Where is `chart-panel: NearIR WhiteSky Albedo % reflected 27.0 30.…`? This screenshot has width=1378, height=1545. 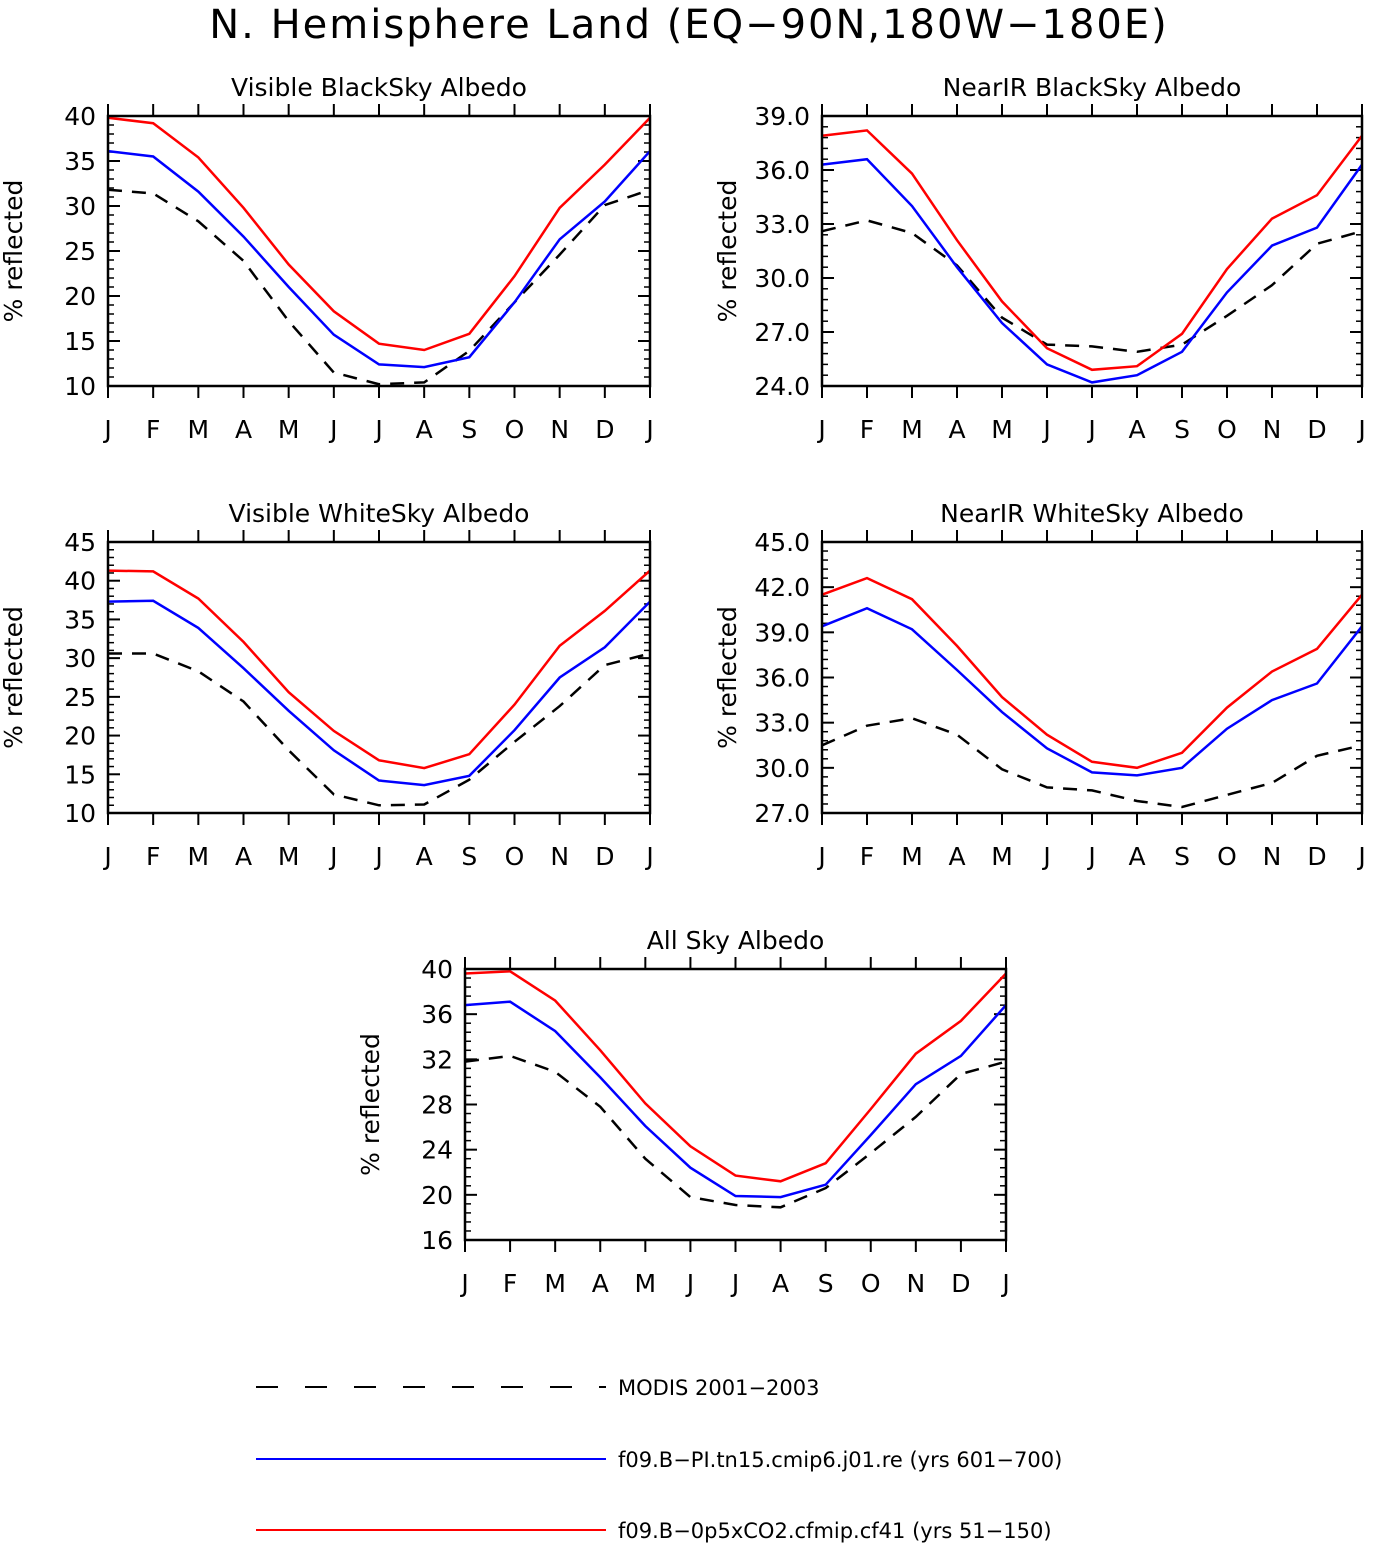
chart-panel: NearIR WhiteSky Albedo % reflected 27.0 30.… is located at coordinates (1039, 685).